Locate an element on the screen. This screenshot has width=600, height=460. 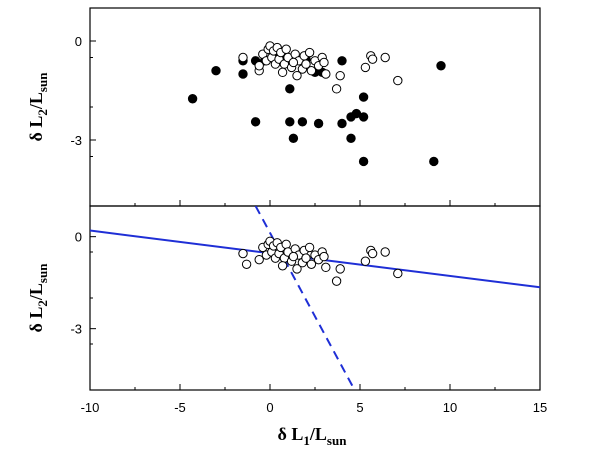
bottom-x-tick-label: -10 is located at coordinates (90, 407).